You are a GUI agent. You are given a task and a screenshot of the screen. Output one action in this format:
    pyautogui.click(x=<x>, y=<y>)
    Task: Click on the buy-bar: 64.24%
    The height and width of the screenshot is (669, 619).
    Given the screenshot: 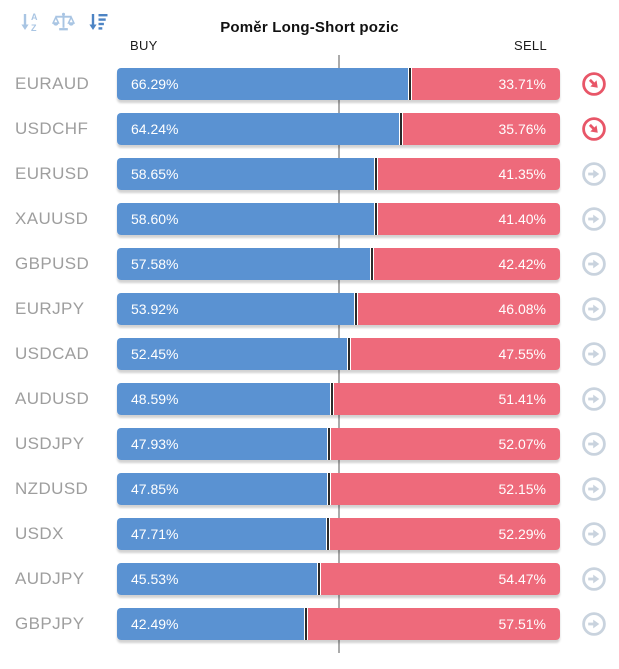 What is the action you would take?
    pyautogui.click(x=258, y=129)
    